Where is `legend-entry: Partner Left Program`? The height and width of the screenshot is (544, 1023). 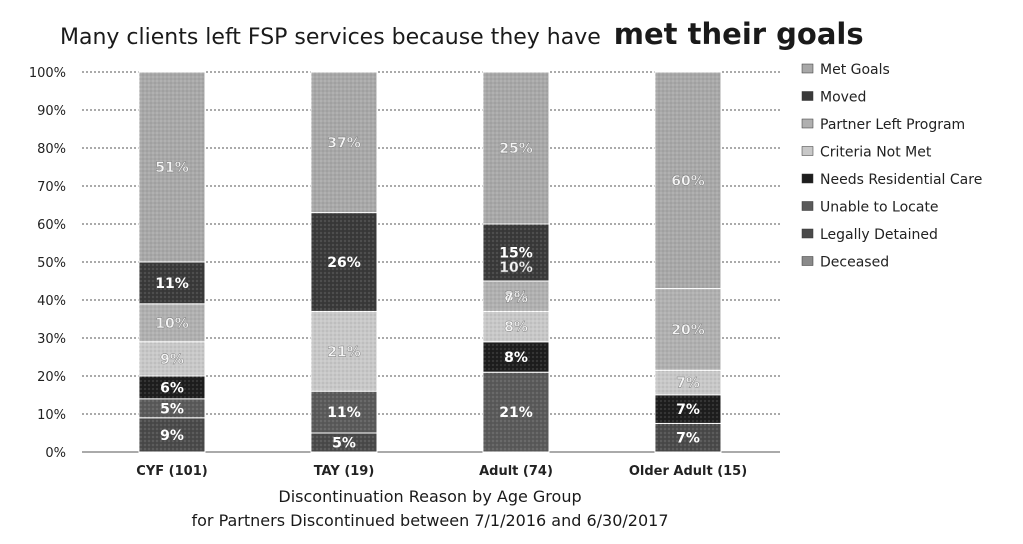 legend-entry: Partner Left Program is located at coordinates (892, 125).